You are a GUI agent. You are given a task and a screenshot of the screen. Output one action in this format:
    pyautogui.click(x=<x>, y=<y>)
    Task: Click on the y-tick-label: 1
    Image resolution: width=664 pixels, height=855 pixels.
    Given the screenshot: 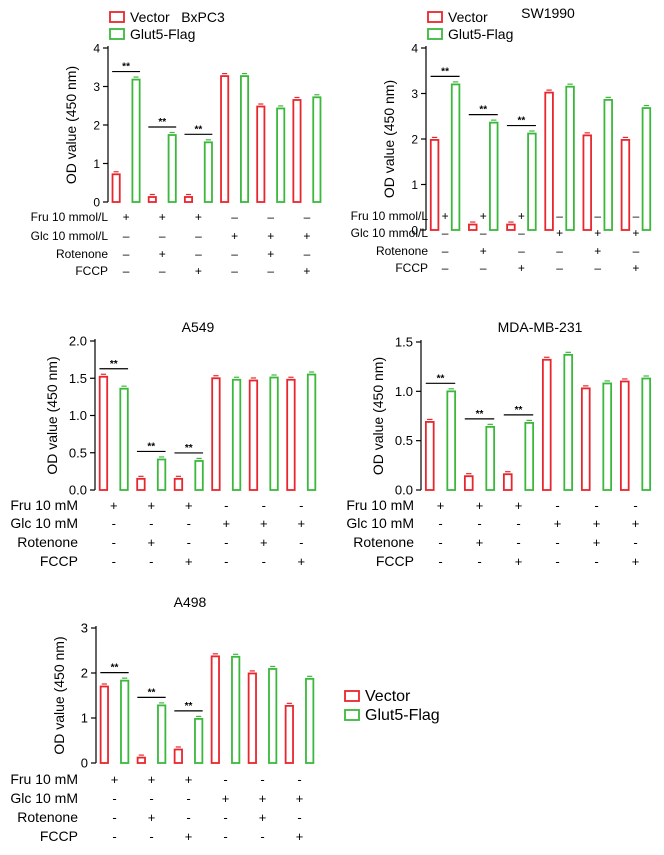 What is the action you would take?
    pyautogui.click(x=84, y=718)
    